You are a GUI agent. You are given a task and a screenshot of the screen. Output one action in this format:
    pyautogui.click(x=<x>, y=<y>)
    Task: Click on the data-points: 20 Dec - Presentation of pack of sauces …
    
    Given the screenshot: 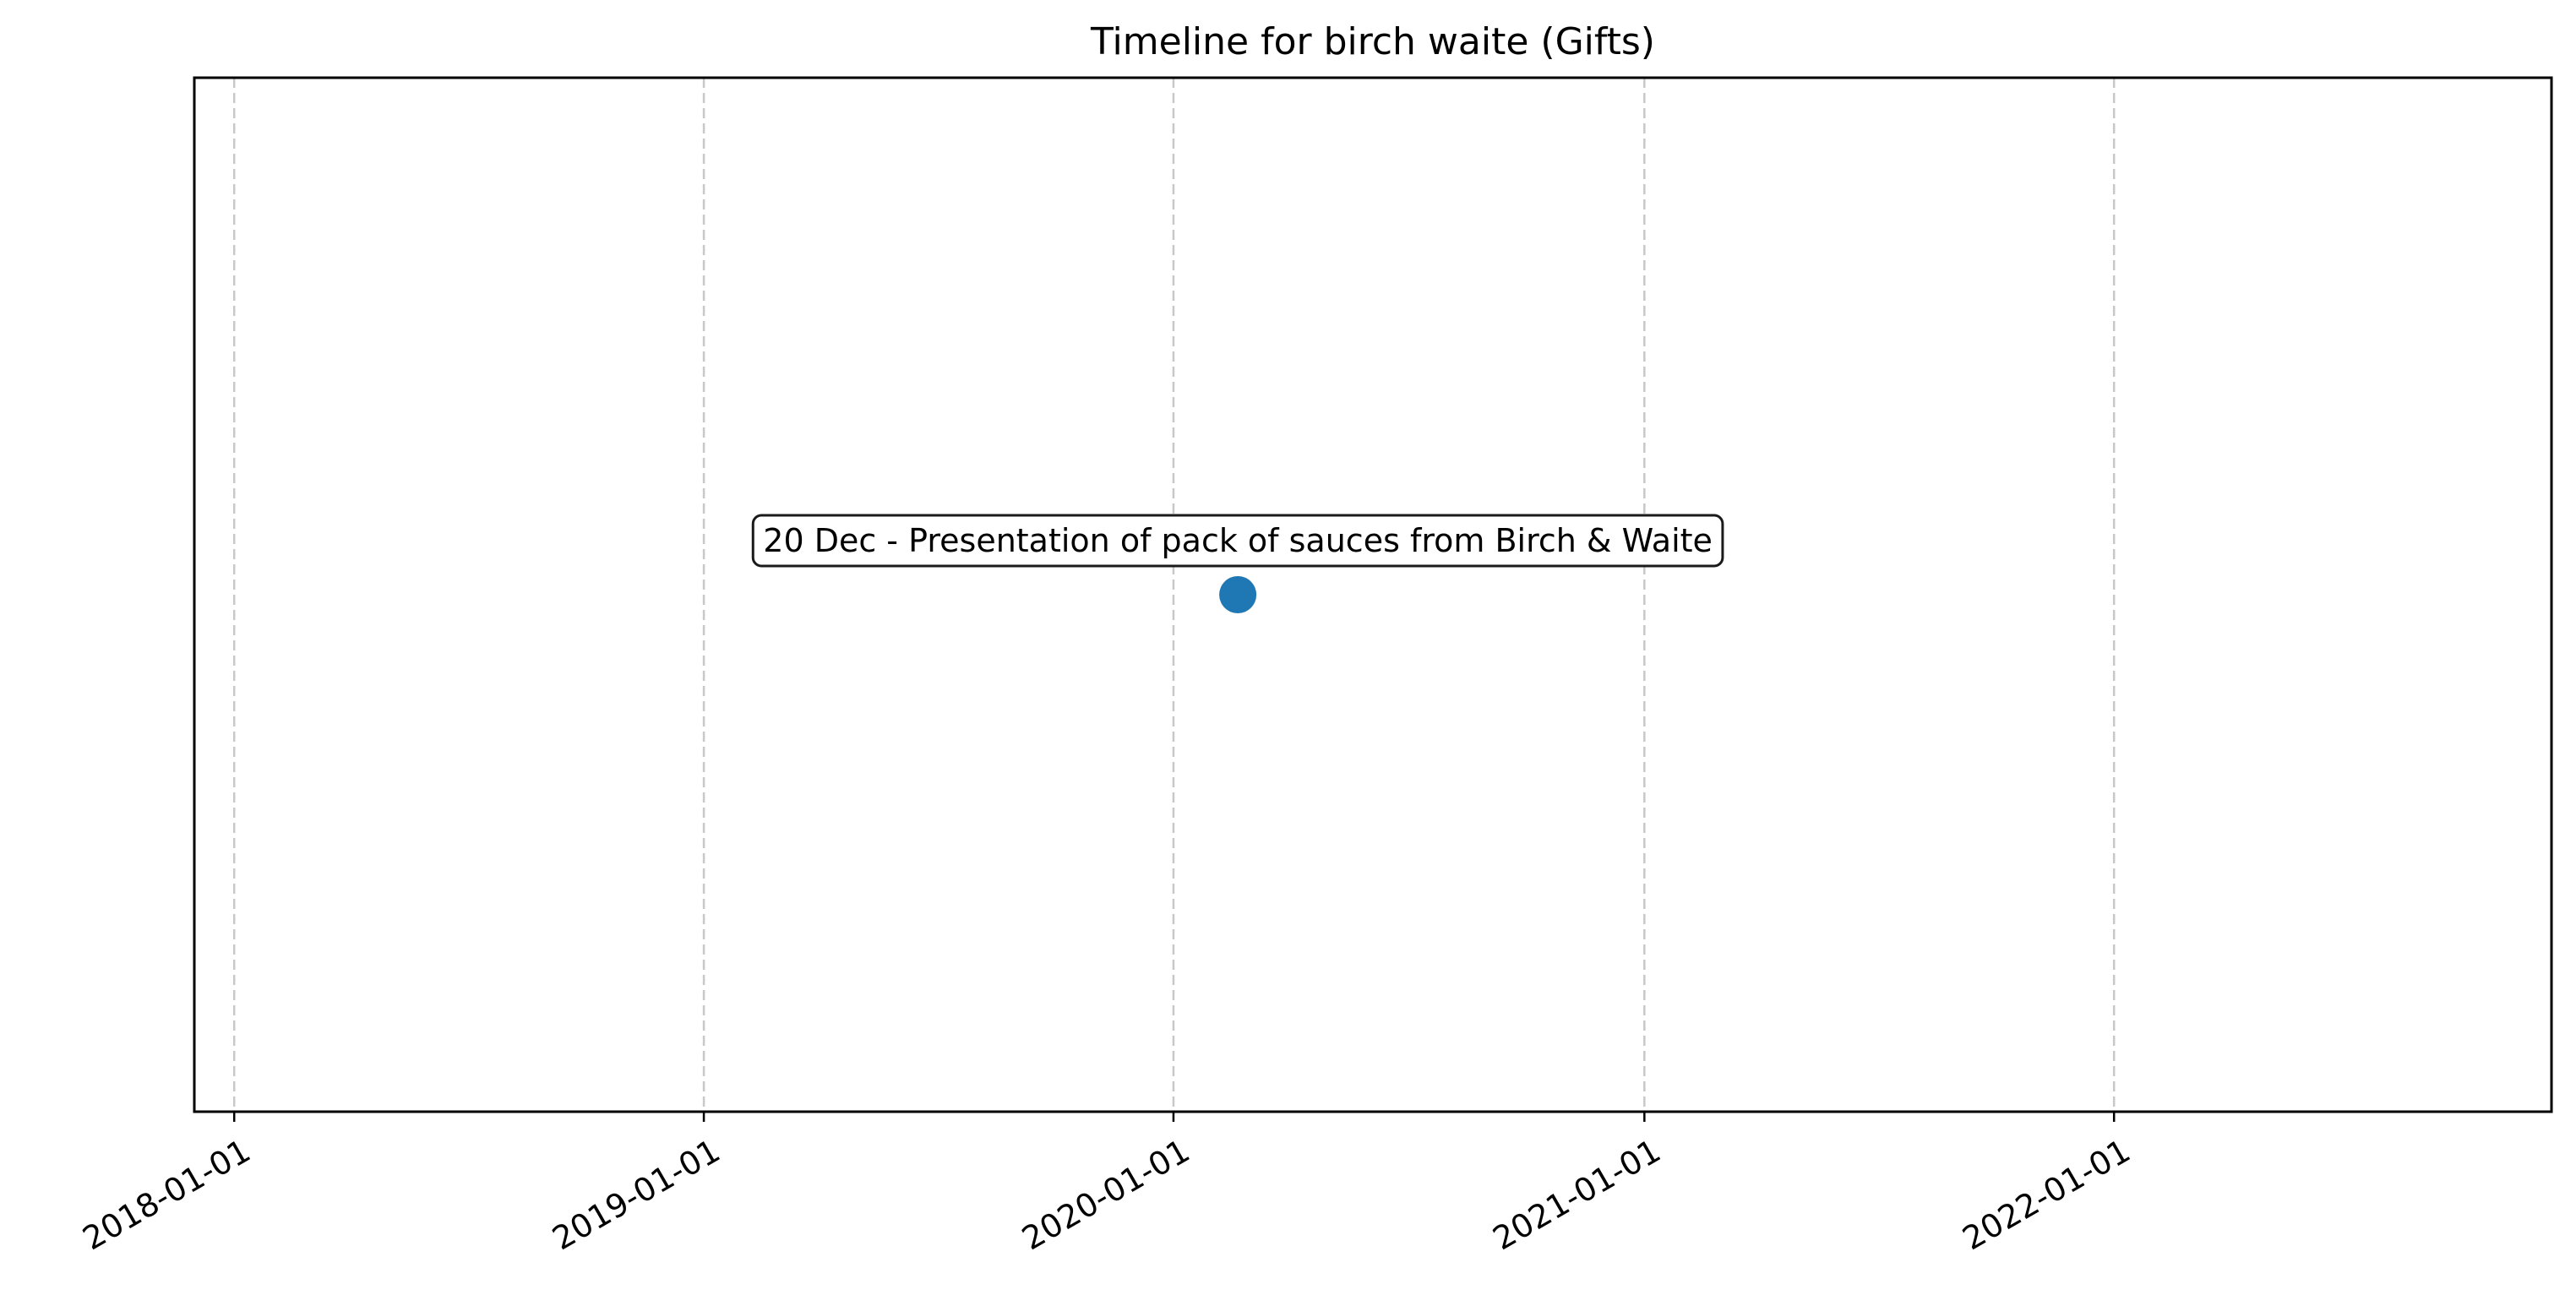 What is the action you would take?
    pyautogui.click(x=1237, y=563)
    